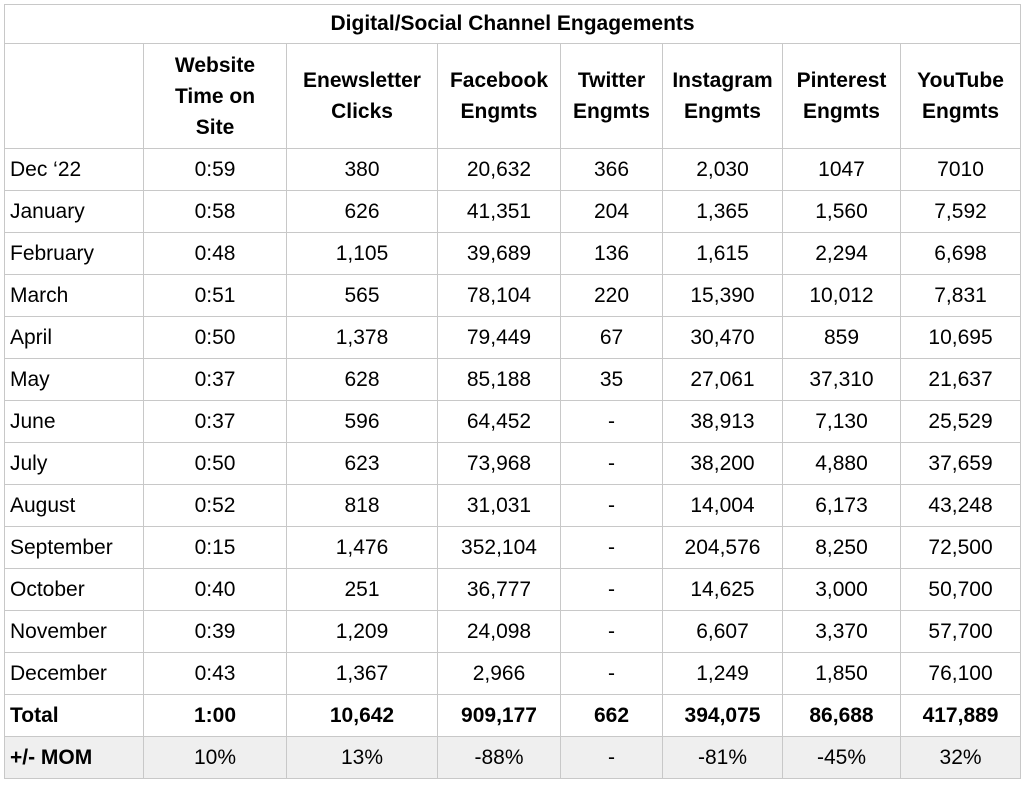  Describe the element at coordinates (841, 96) in the screenshot. I see `column-header: Pinterest Engmts` at that location.